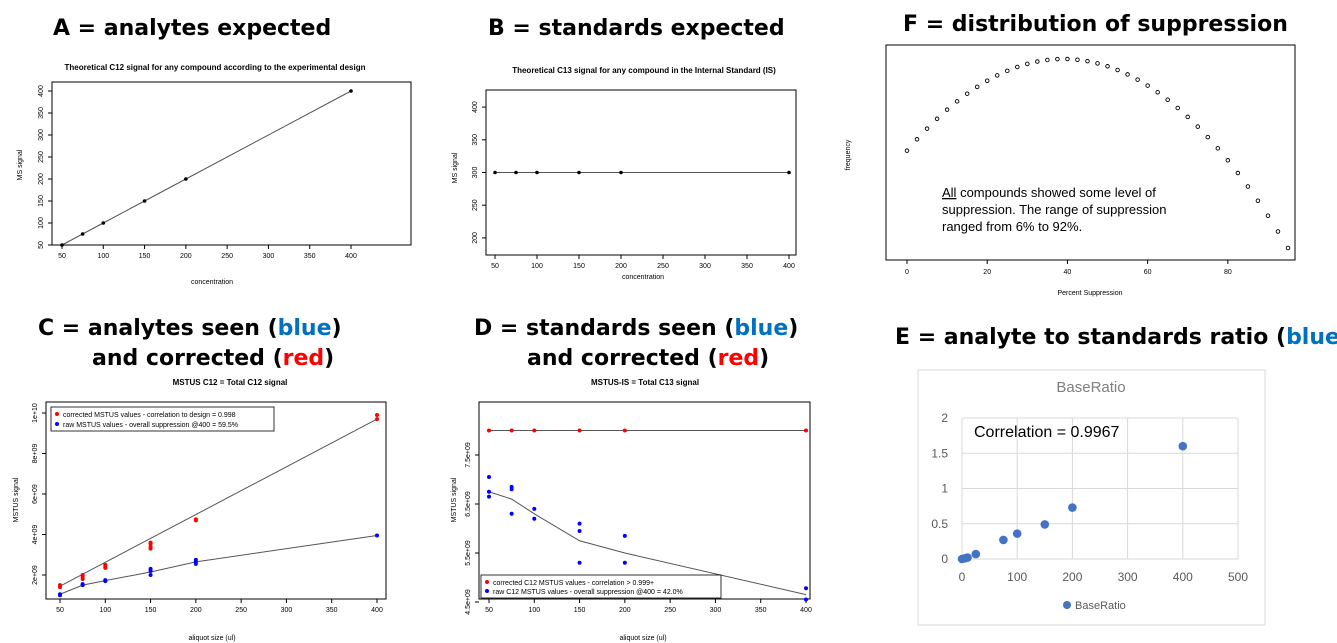 This screenshot has height=643, width=1337. What do you see at coordinates (1090, 293) in the screenshot?
I see `x-axis-label: Percent Suppression` at bounding box center [1090, 293].